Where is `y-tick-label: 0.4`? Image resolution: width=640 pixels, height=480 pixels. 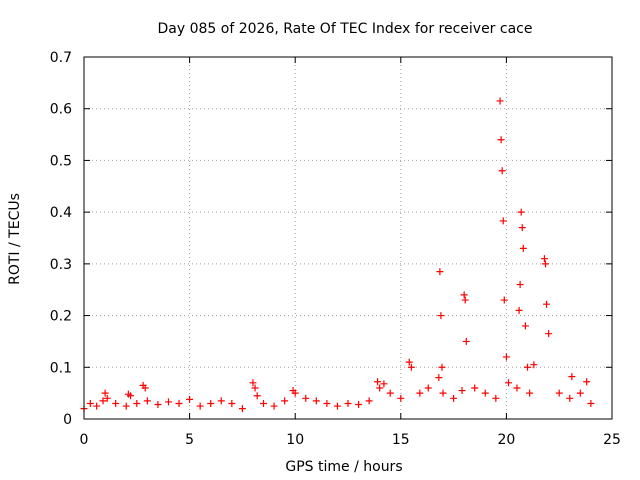 y-tick-label: 0.4 is located at coordinates (61, 213).